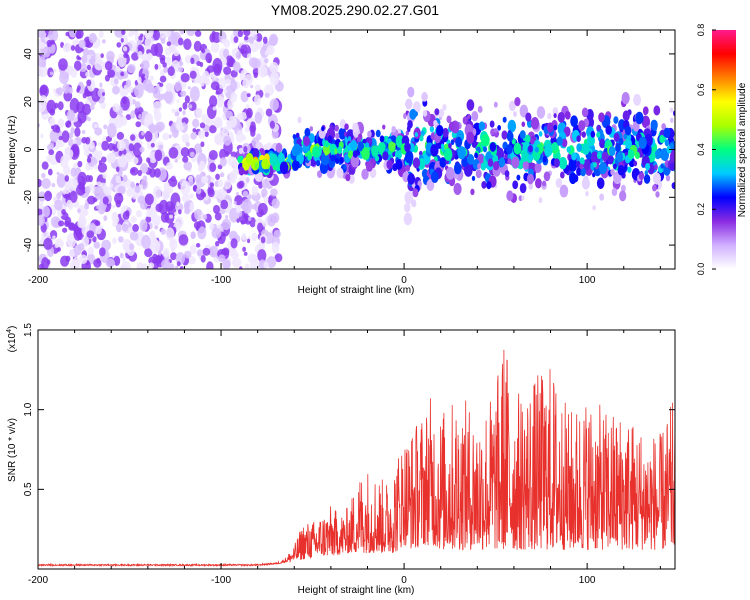 The width and height of the screenshot is (750, 600). Describe the element at coordinates (221, 580) in the screenshot. I see `x-tick-label: -100` at that location.